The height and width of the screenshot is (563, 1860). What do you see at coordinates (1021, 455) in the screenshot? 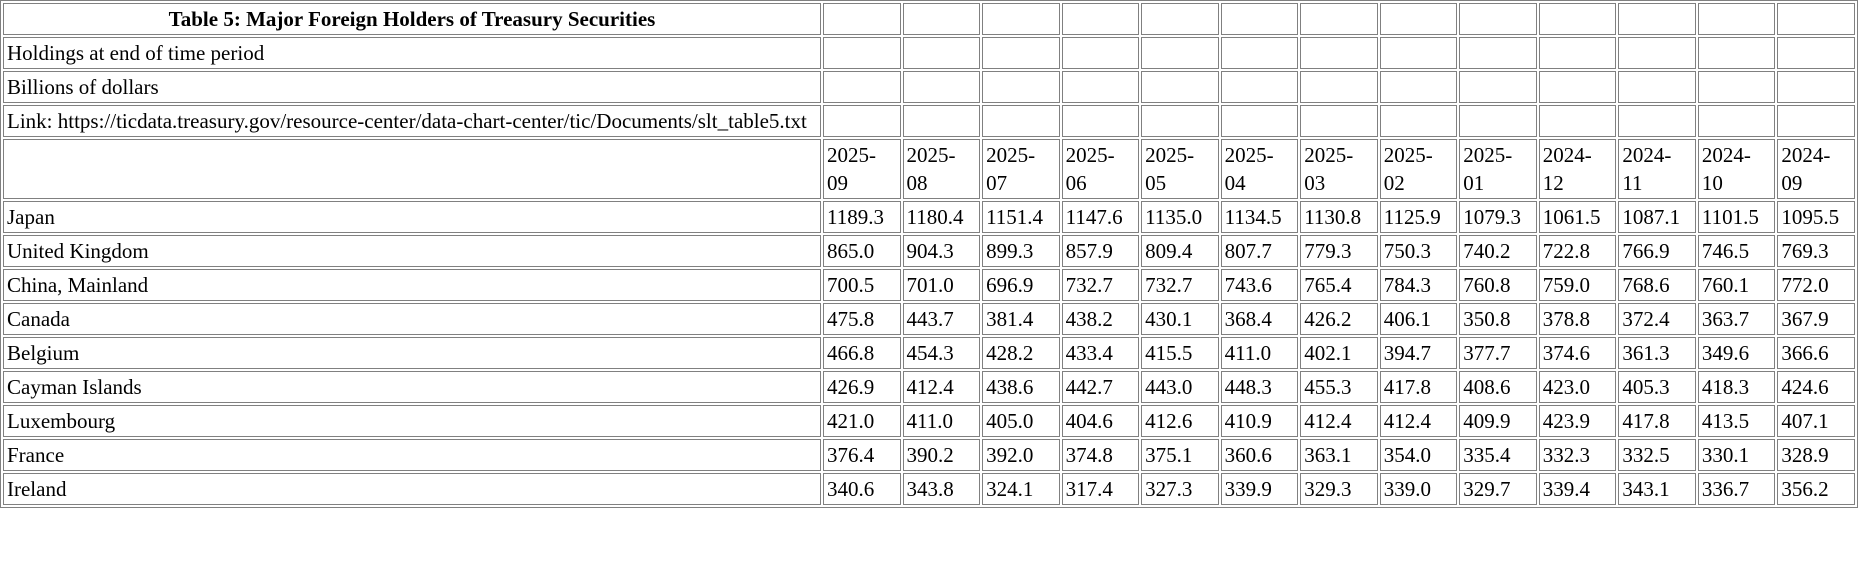
I see `value-cell: 392.0` at bounding box center [1021, 455].